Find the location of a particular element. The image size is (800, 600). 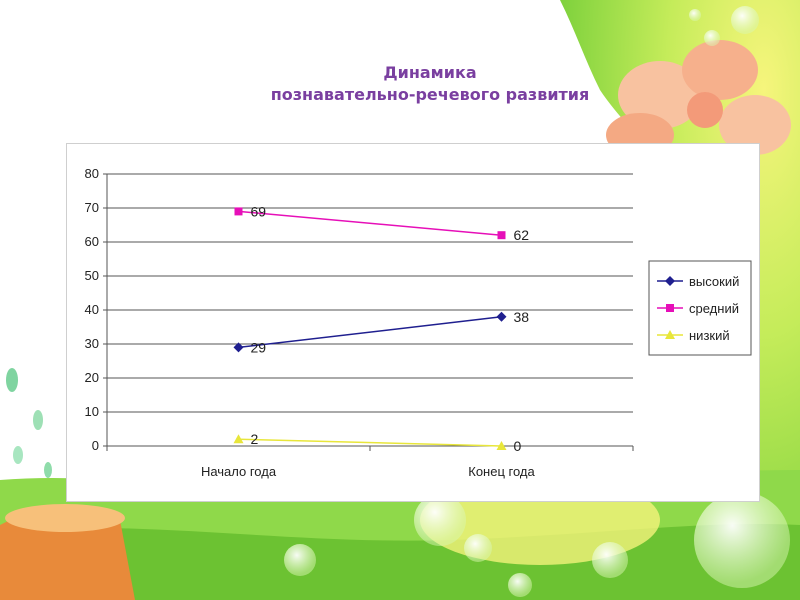

data-labels: 29 38 69 62 2 0 is located at coordinates (390, 328).